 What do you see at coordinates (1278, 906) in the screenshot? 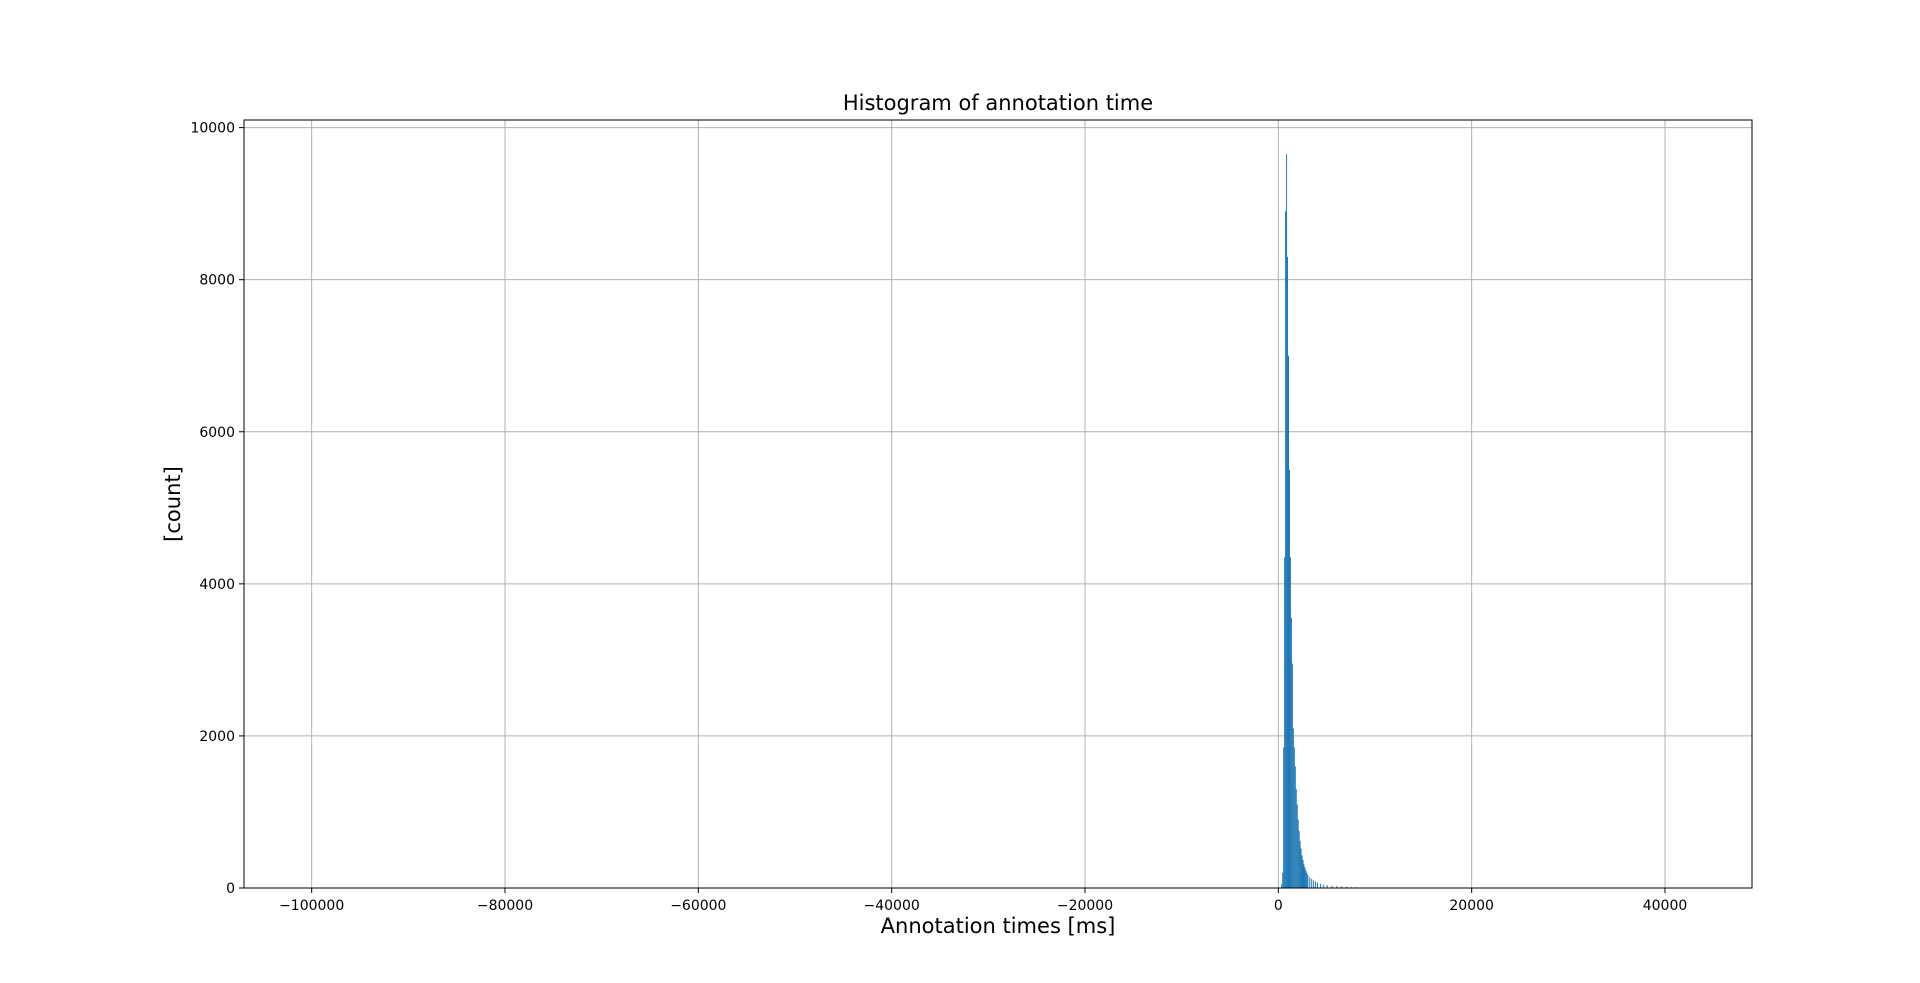
I see `x-tick-label: 0` at bounding box center [1278, 906].